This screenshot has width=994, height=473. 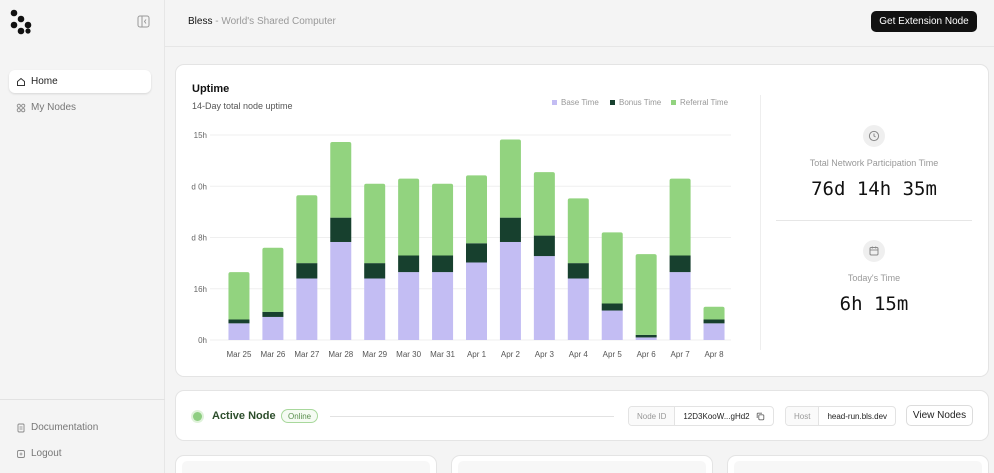 What do you see at coordinates (874, 136) in the screenshot?
I see `clock-icon` at bounding box center [874, 136].